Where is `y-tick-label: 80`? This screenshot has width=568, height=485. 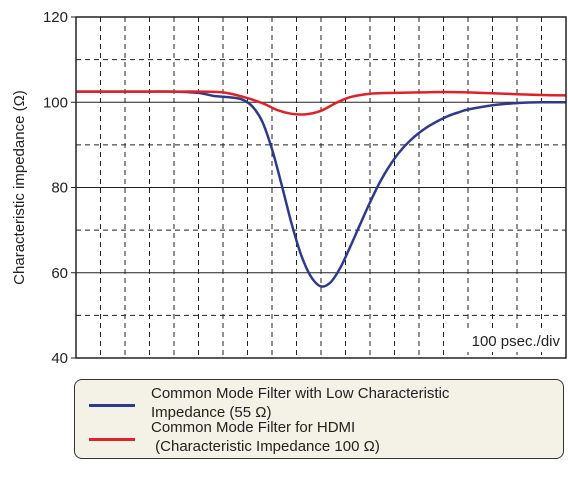
y-tick-label: 80 is located at coordinates (59, 188).